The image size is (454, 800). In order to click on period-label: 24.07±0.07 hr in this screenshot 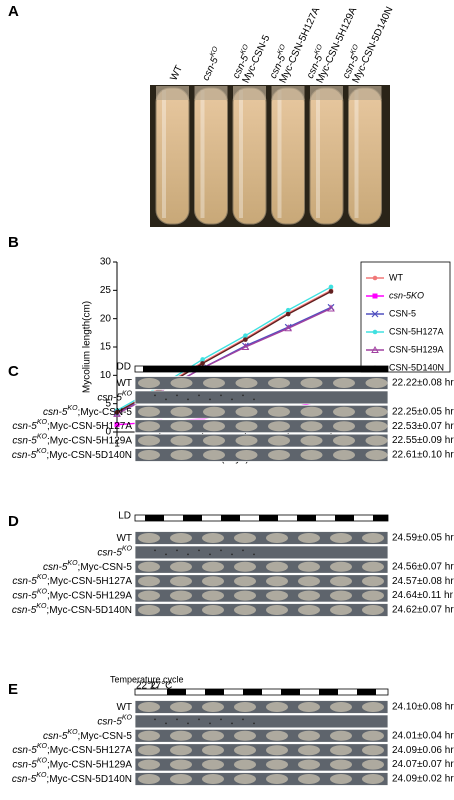, I will do `click(423, 764)`.